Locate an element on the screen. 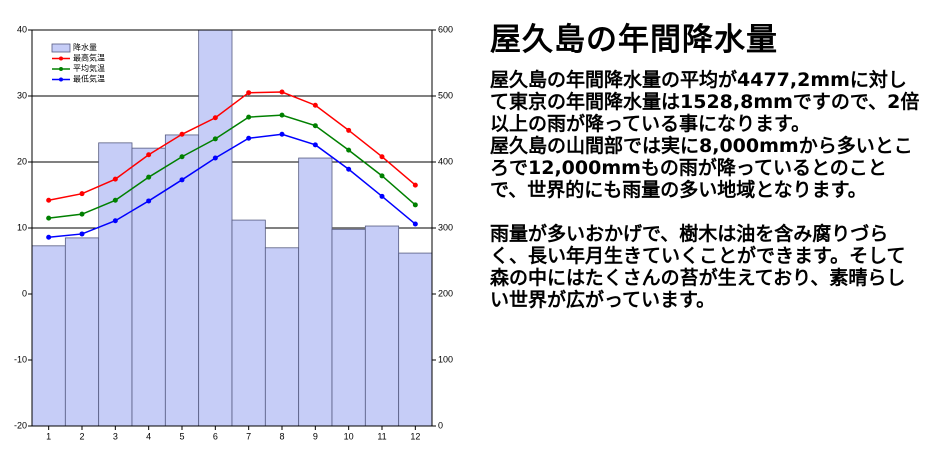 The height and width of the screenshot is (450, 940). y-tick-label: 40 is located at coordinates (22, 29).